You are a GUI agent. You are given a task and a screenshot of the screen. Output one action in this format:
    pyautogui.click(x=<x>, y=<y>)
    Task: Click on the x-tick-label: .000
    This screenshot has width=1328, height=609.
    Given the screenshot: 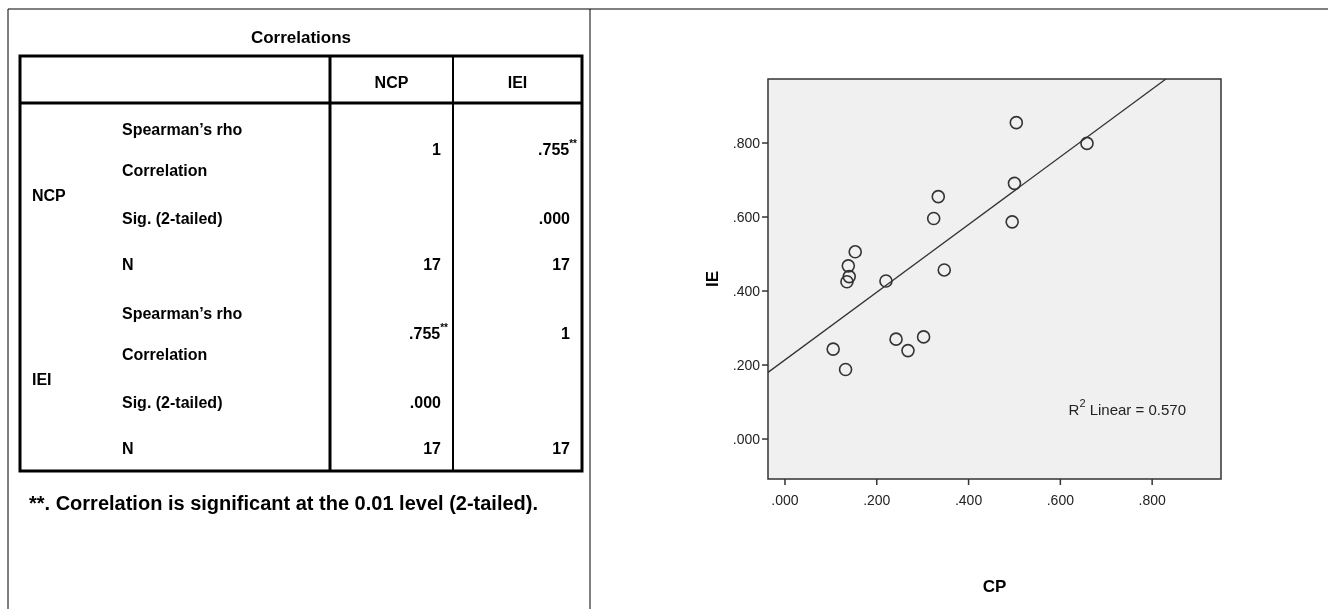 What is the action you would take?
    pyautogui.click(x=785, y=500)
    